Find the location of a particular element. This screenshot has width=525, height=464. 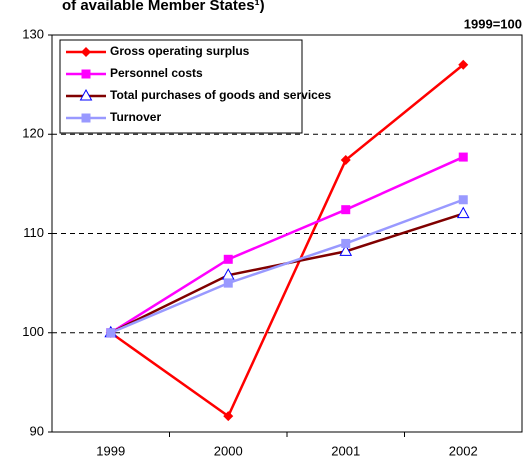

y-tick-label: 100 is located at coordinates (33, 331).